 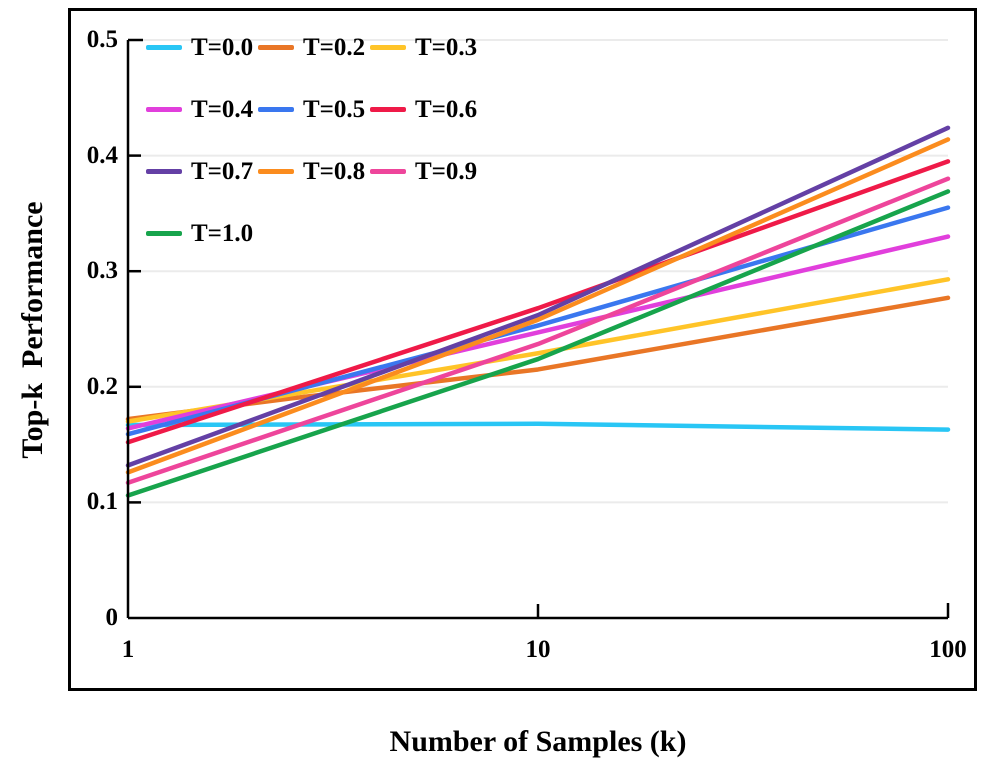 I want to click on x-tick-label-100: 100, so click(x=948, y=649).